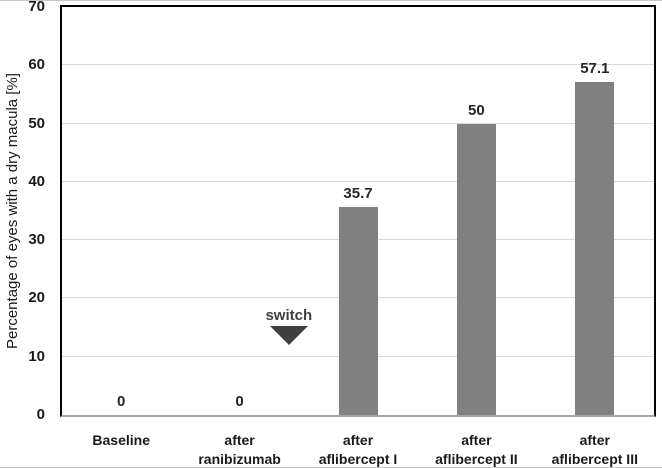 This screenshot has height=468, width=662. Describe the element at coordinates (476, 110) in the screenshot. I see `bar-value-label: 50` at that location.